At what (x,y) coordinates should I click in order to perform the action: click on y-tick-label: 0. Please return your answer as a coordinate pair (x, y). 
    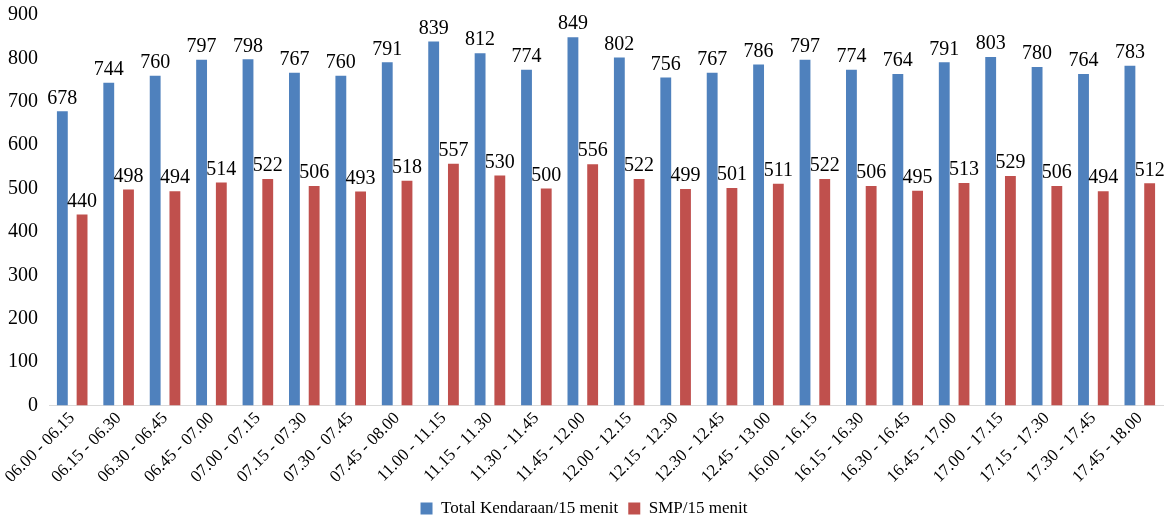
    Looking at the image, I should click on (33, 403).